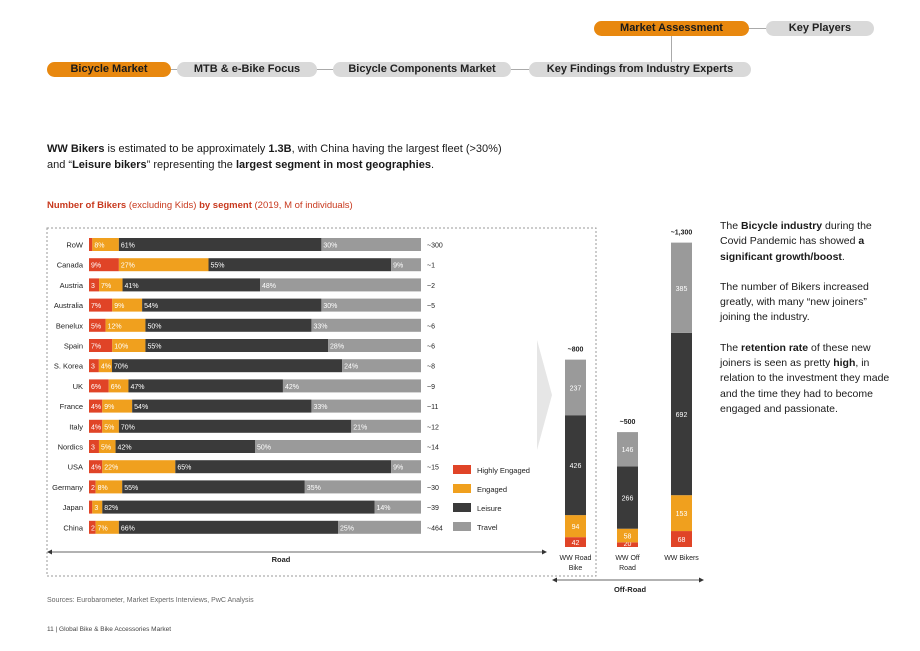 The height and width of the screenshot is (651, 920). What do you see at coordinates (109, 69) in the screenshot?
I see `tab-bicycle-market: Bicycle Market` at bounding box center [109, 69].